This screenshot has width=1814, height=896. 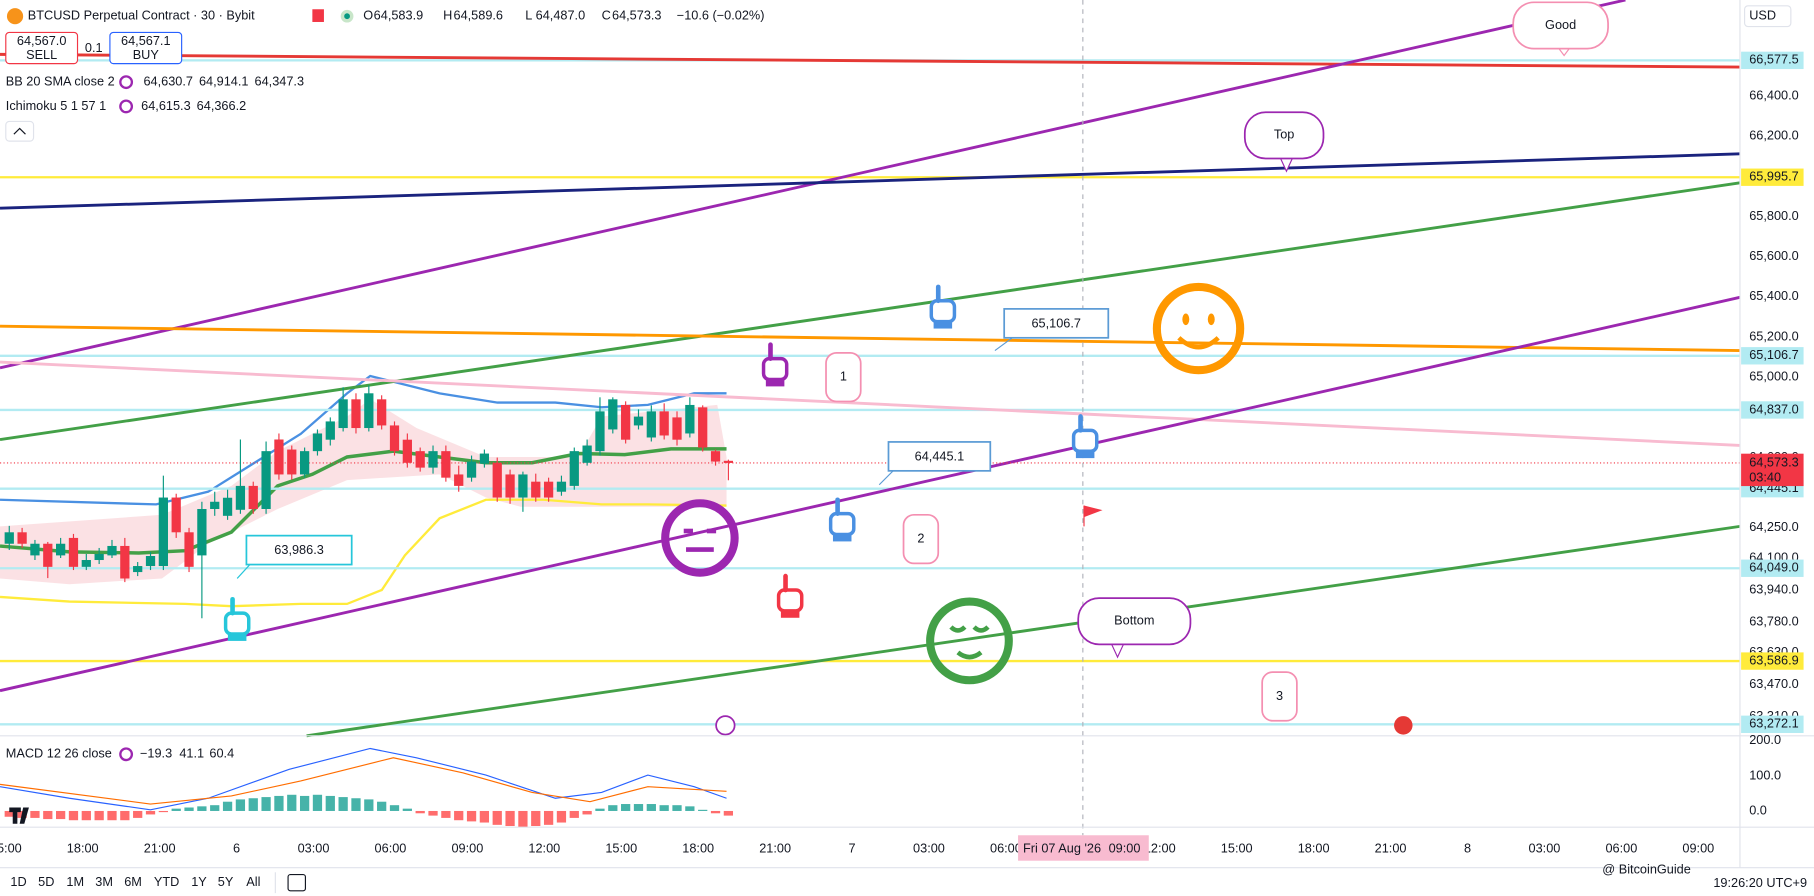 I want to click on trend-line, so click(x=870, y=181).